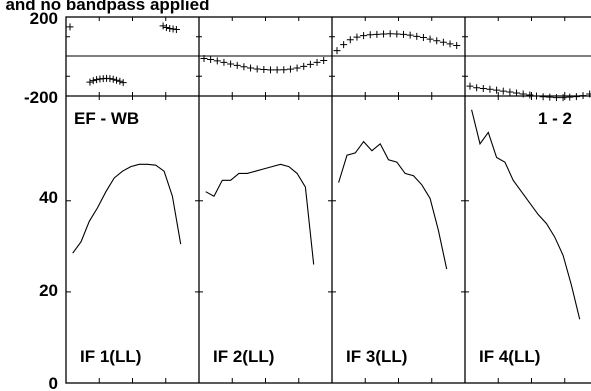  Describe the element at coordinates (48, 290) in the screenshot. I see `amplitude-tick-label: 20` at that location.